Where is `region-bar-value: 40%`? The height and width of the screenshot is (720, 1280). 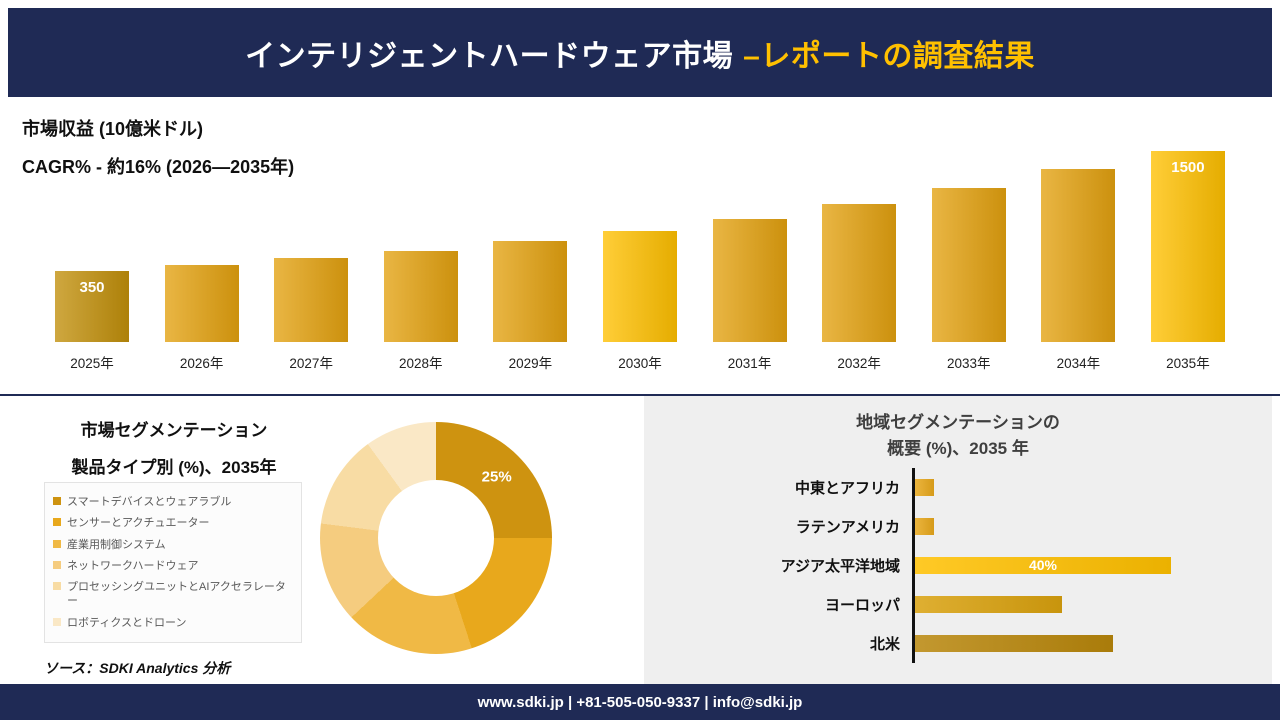
region-bar-value: 40% is located at coordinates (1043, 565).